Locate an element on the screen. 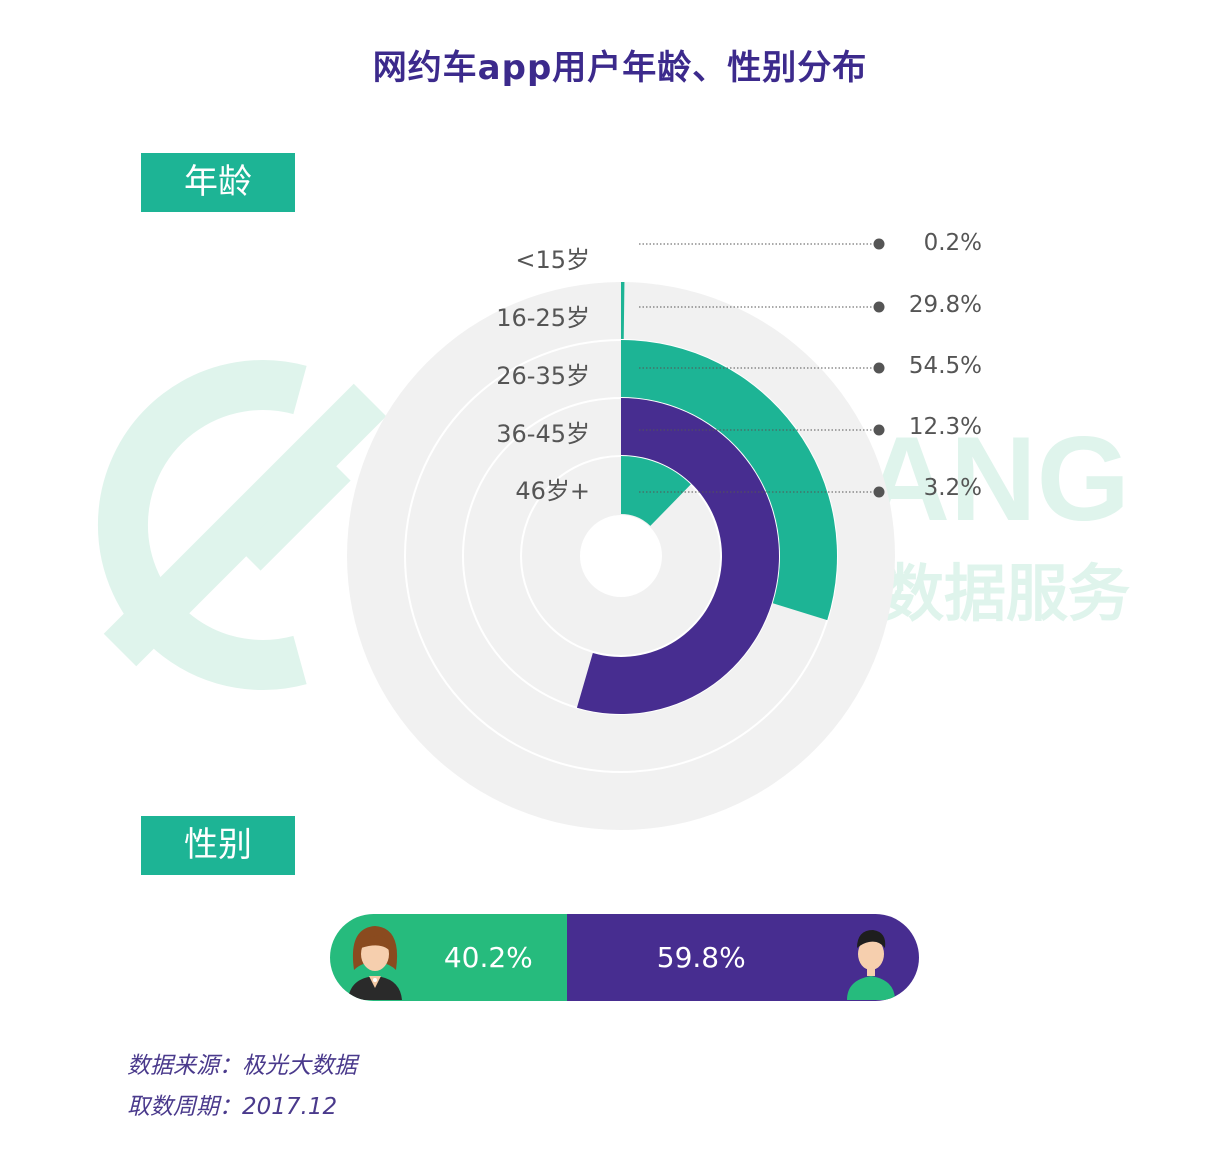 Image resolution: width=1210 pixels, height=1154 pixels. age-value-26-35: 54.5% is located at coordinates (945, 366).